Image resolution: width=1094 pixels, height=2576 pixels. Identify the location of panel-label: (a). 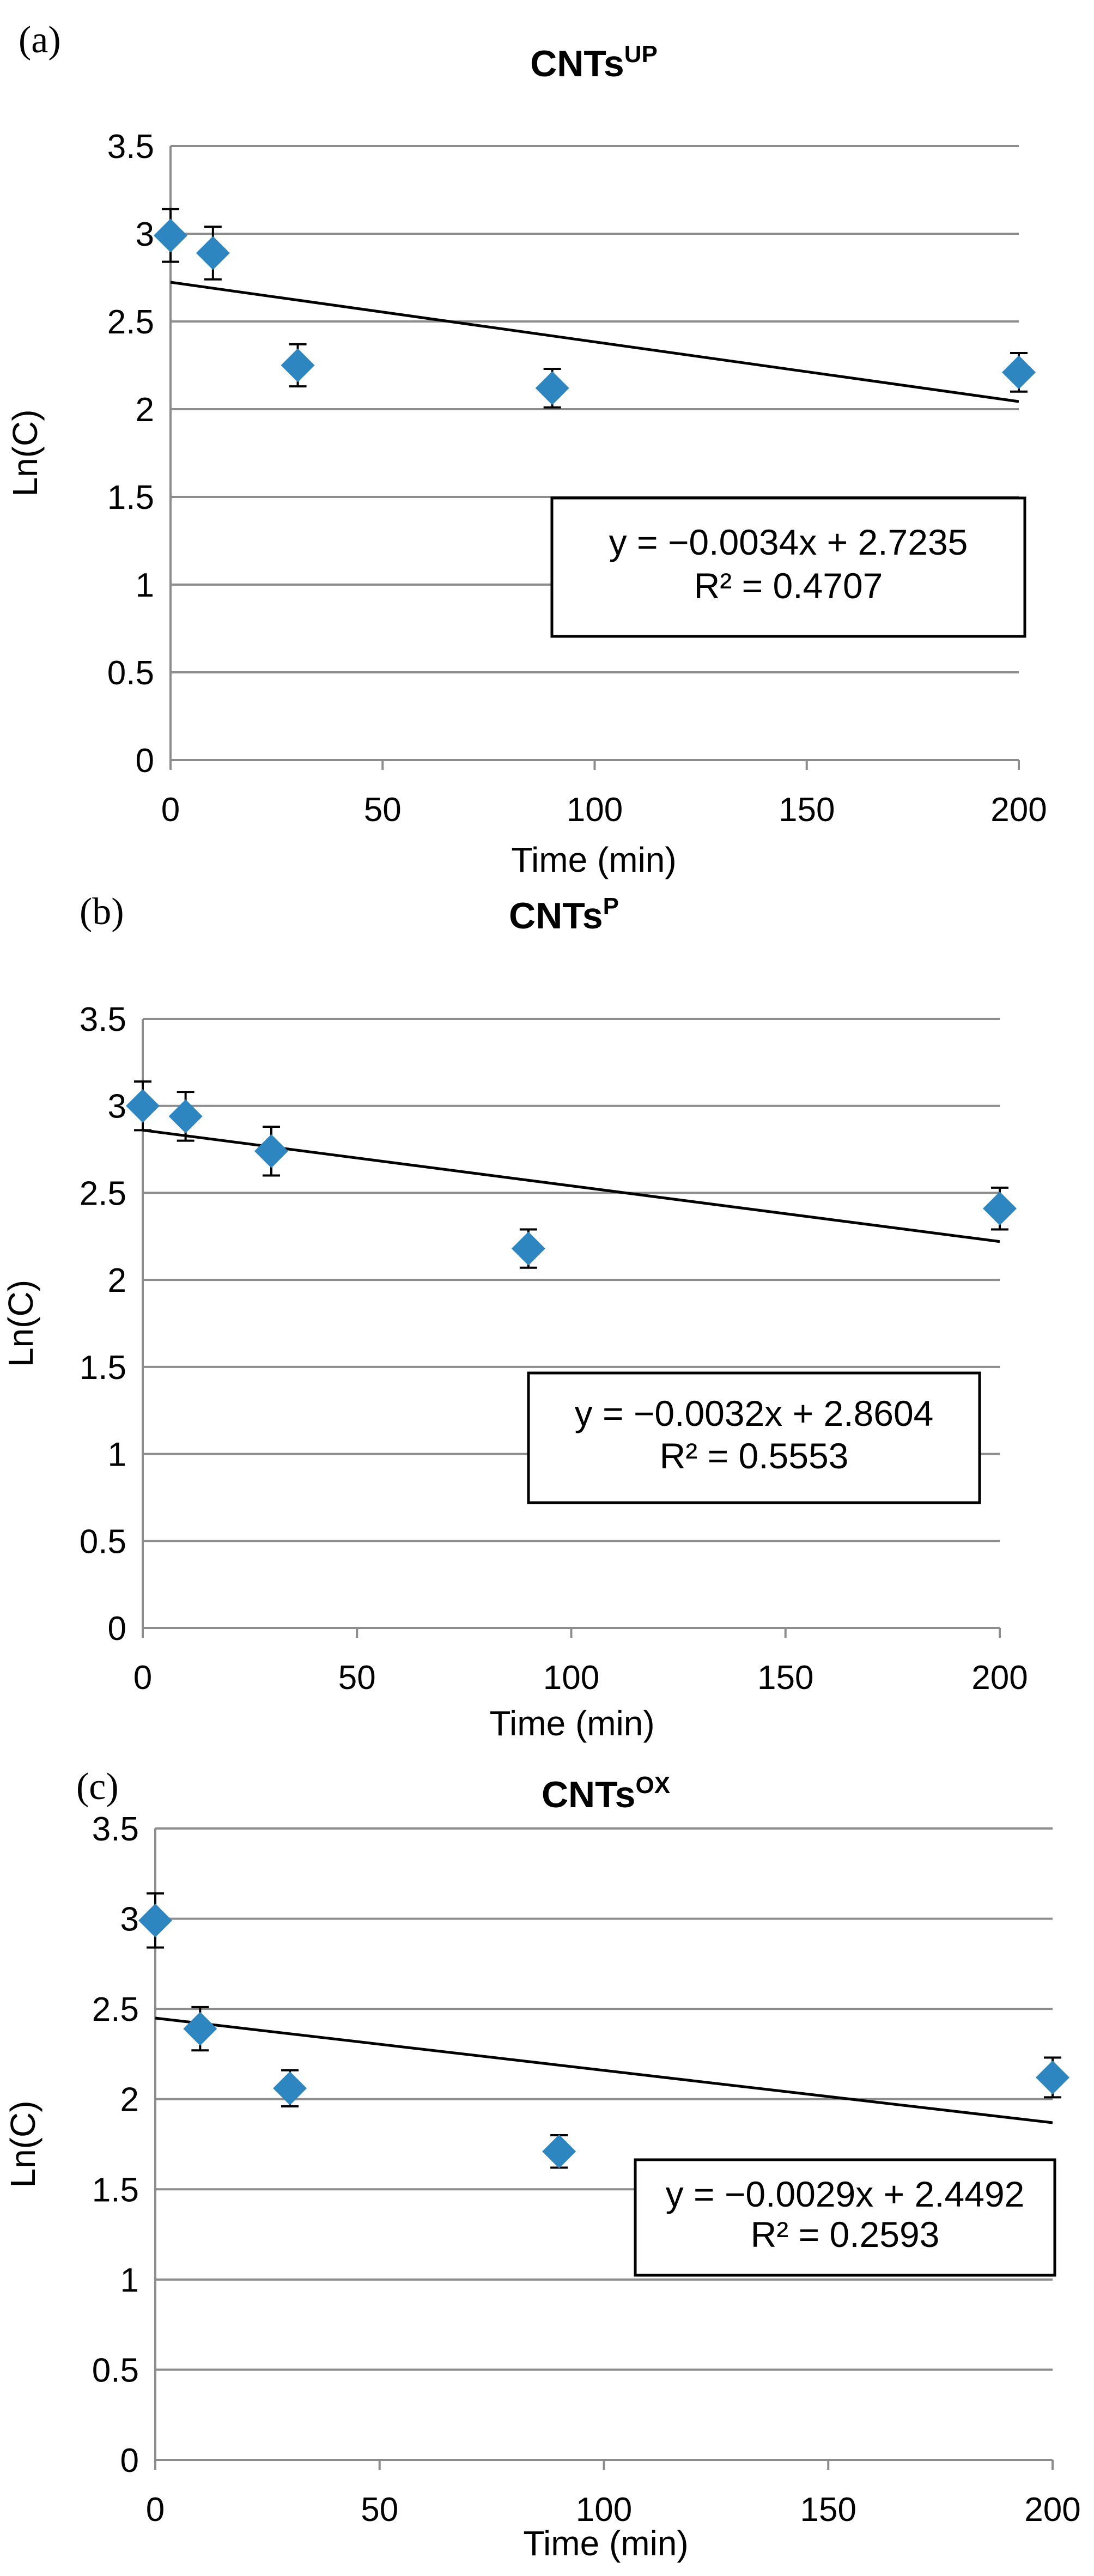
(40, 40).